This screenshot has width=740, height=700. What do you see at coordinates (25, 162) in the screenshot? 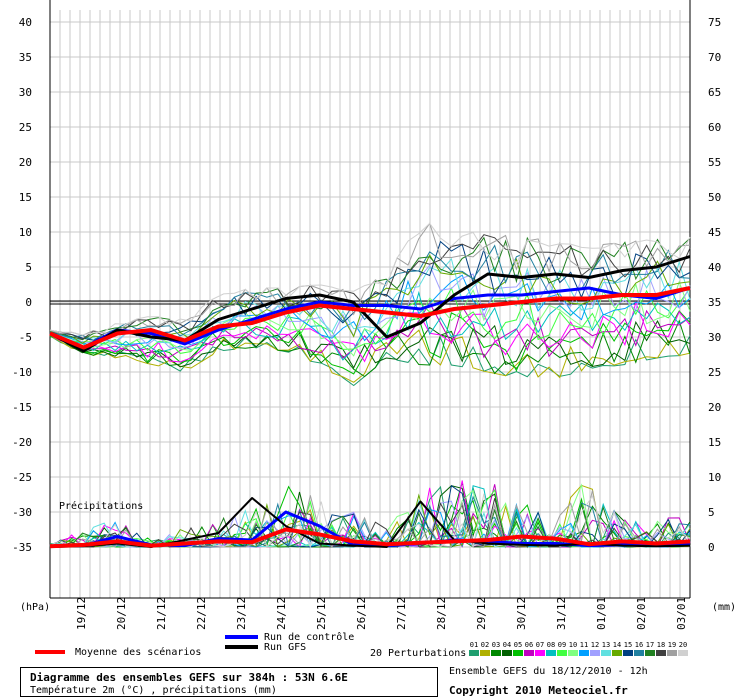
I see `left-tick-label: 20` at bounding box center [25, 162].